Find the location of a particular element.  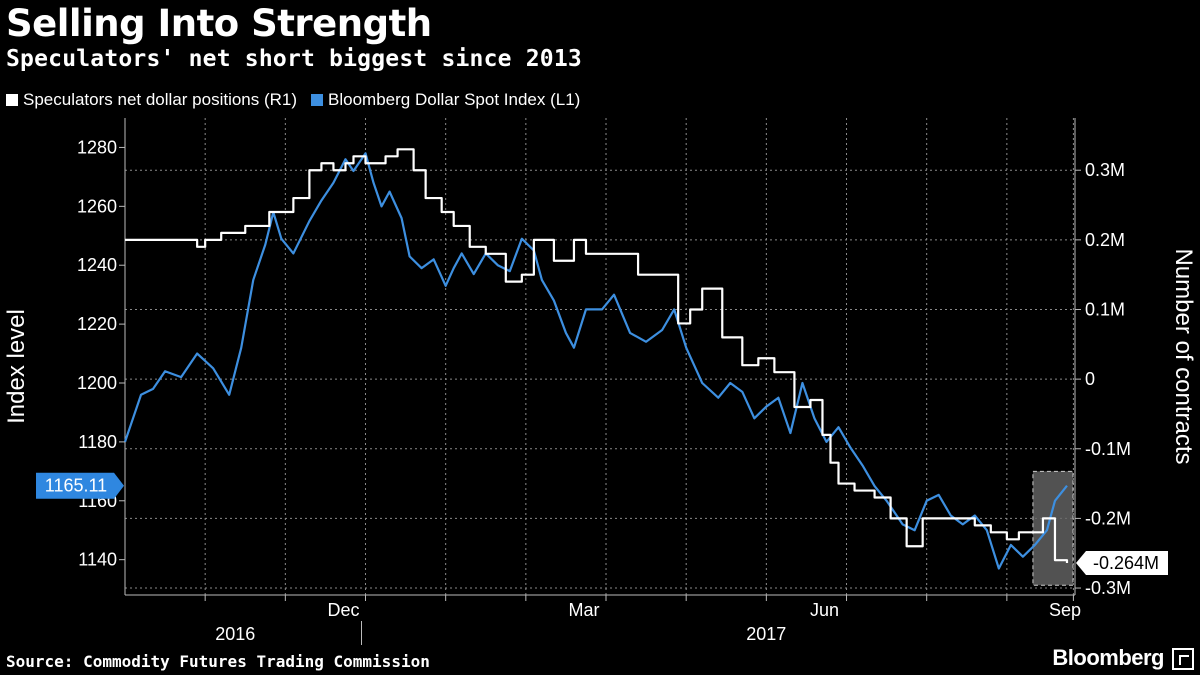

left-tick-label: 1280 is located at coordinates (97, 147).